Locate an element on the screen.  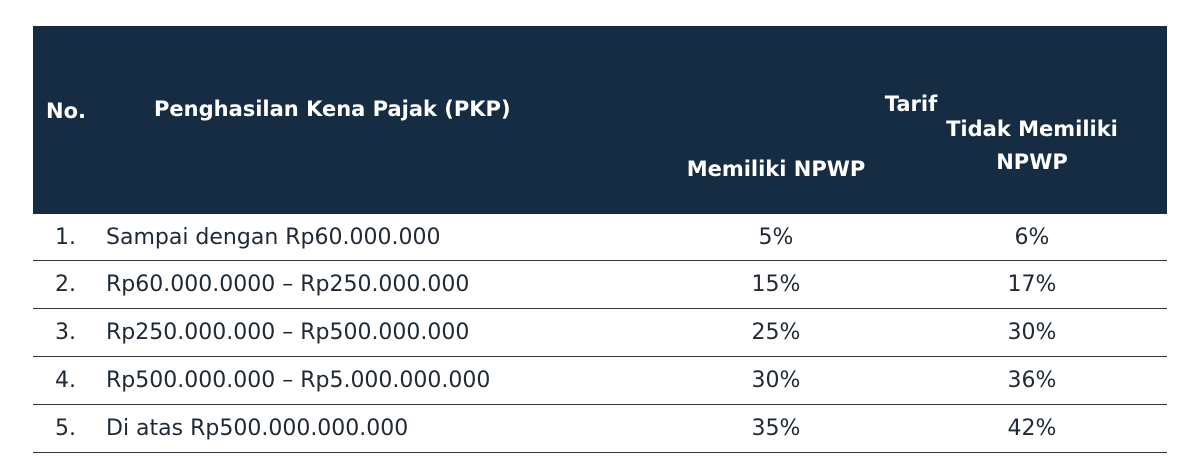
cell-no: 2. is located at coordinates (69, 284).